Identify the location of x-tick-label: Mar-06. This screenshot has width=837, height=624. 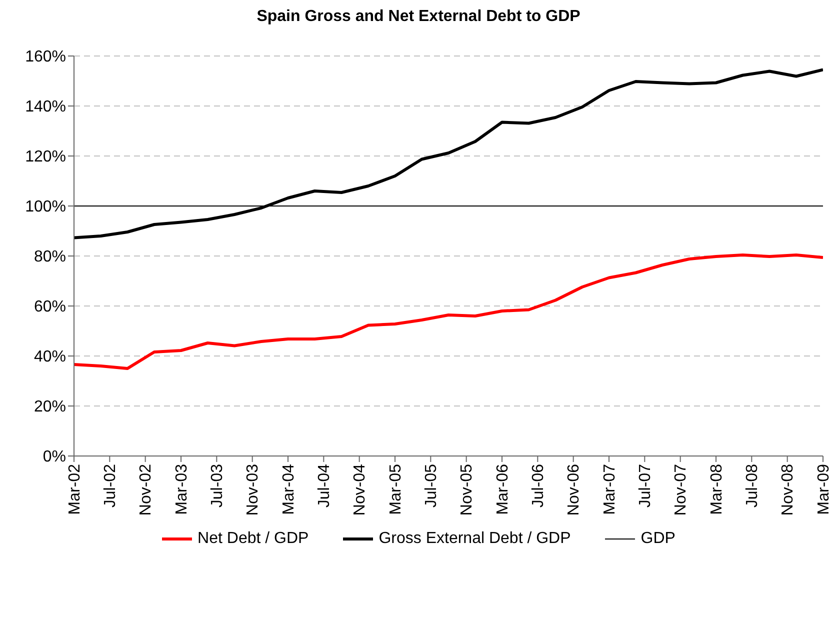
(503, 489).